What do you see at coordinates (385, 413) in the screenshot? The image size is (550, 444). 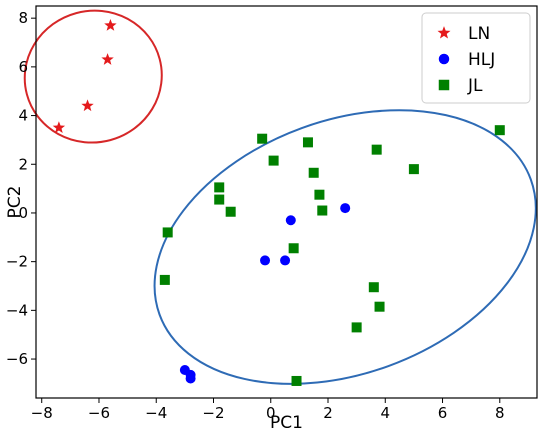 I see `x-tick-label: 4` at bounding box center [385, 413].